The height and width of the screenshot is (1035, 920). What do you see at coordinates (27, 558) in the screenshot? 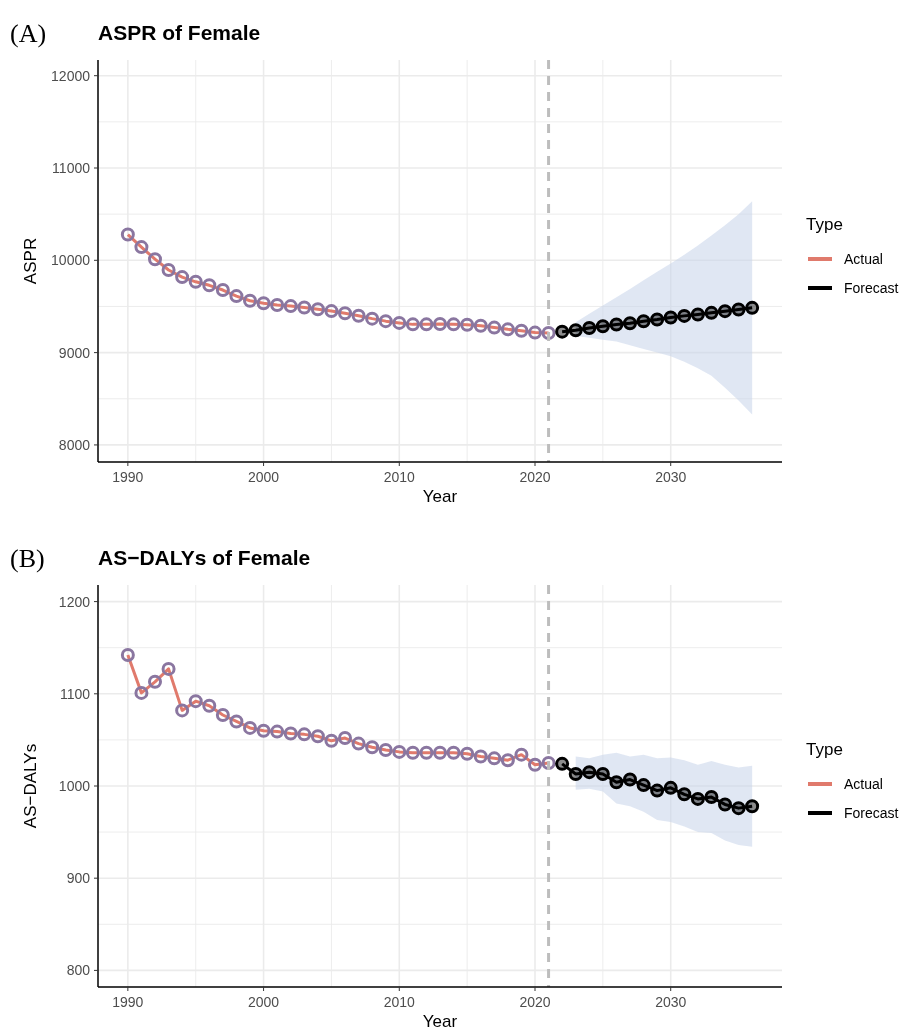
I see `text: (B)` at bounding box center [27, 558].